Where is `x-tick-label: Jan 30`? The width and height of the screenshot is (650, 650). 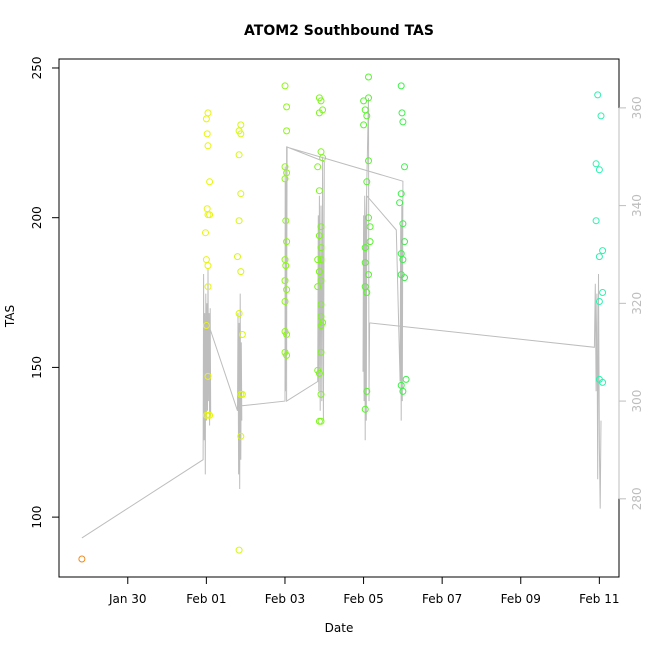 x-tick-label: Jan 30 is located at coordinates (127, 599).